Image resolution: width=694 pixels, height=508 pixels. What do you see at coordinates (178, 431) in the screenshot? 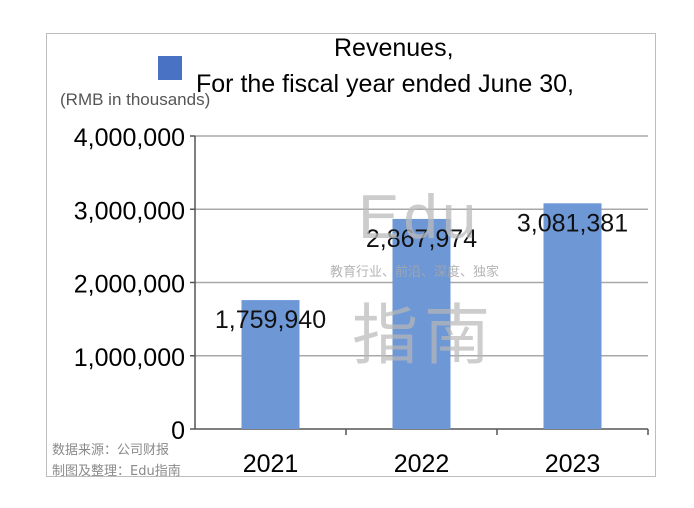
I see `y-tick-label: 0` at bounding box center [178, 431].